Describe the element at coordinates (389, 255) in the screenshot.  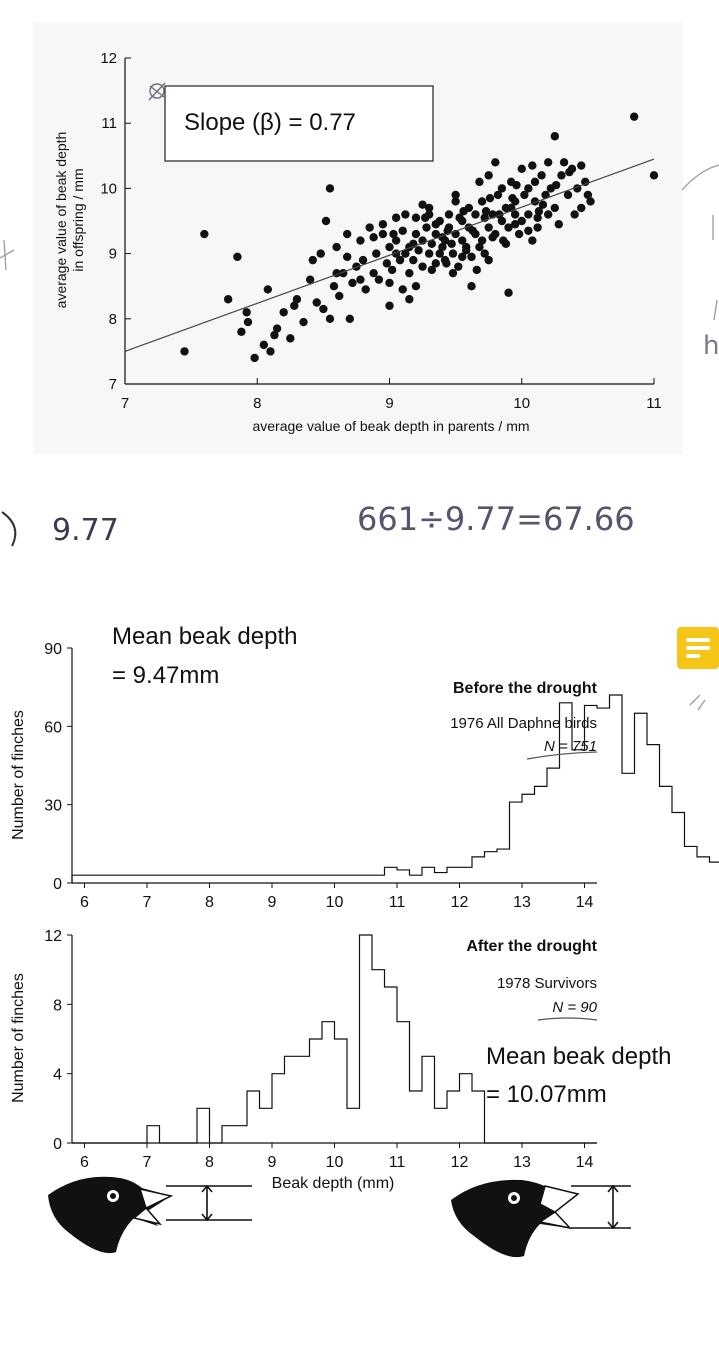
I see `regression-line` at that location.